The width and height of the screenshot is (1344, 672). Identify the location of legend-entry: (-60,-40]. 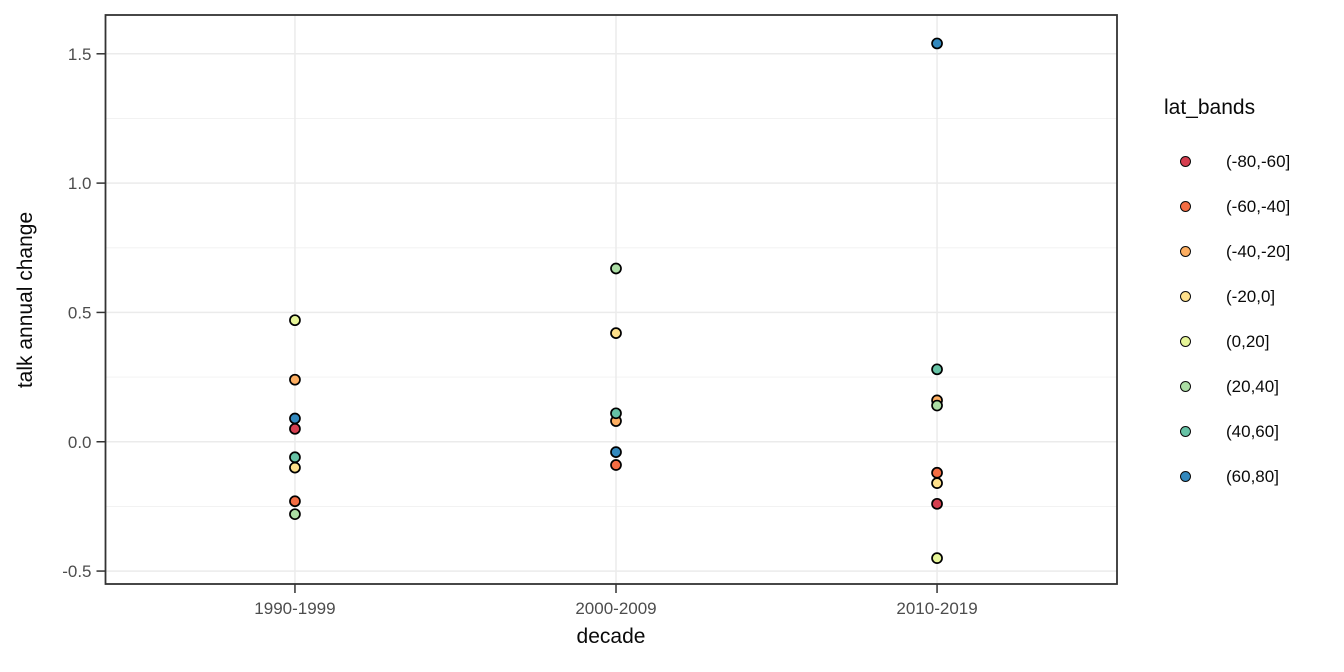
(1227, 206).